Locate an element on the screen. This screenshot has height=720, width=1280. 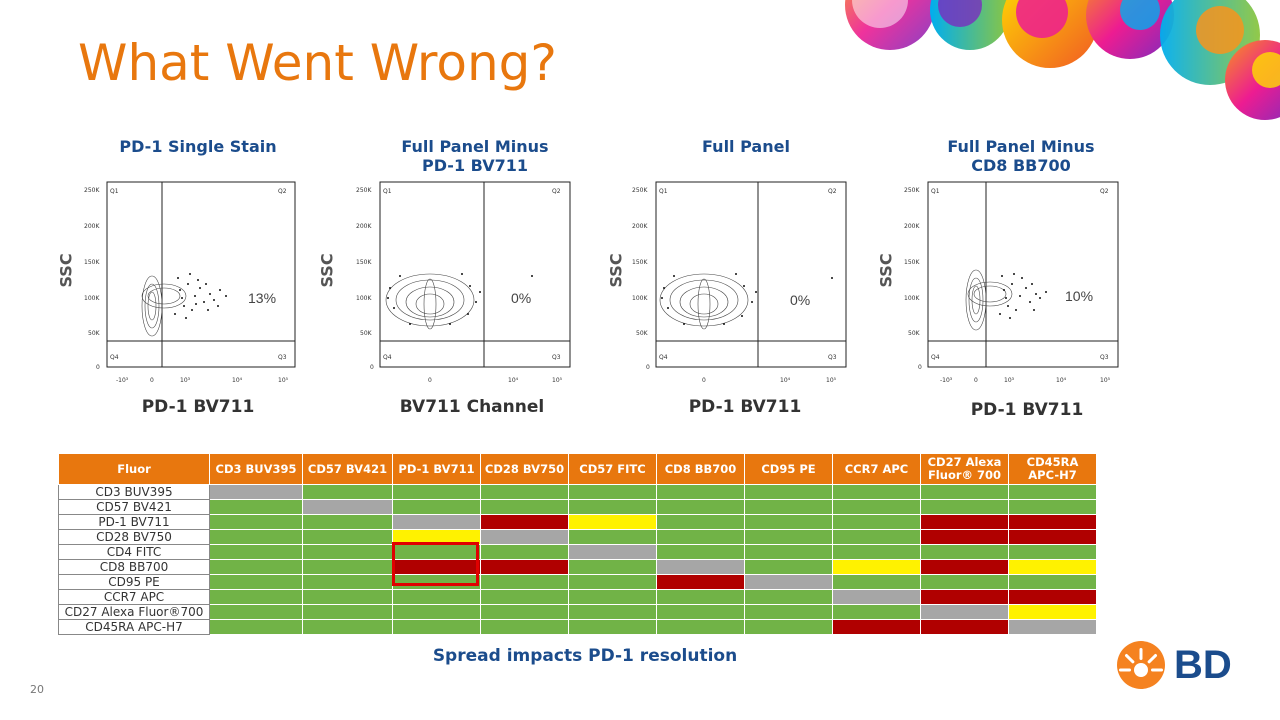
q1-label: Q1 is located at coordinates (663, 191).